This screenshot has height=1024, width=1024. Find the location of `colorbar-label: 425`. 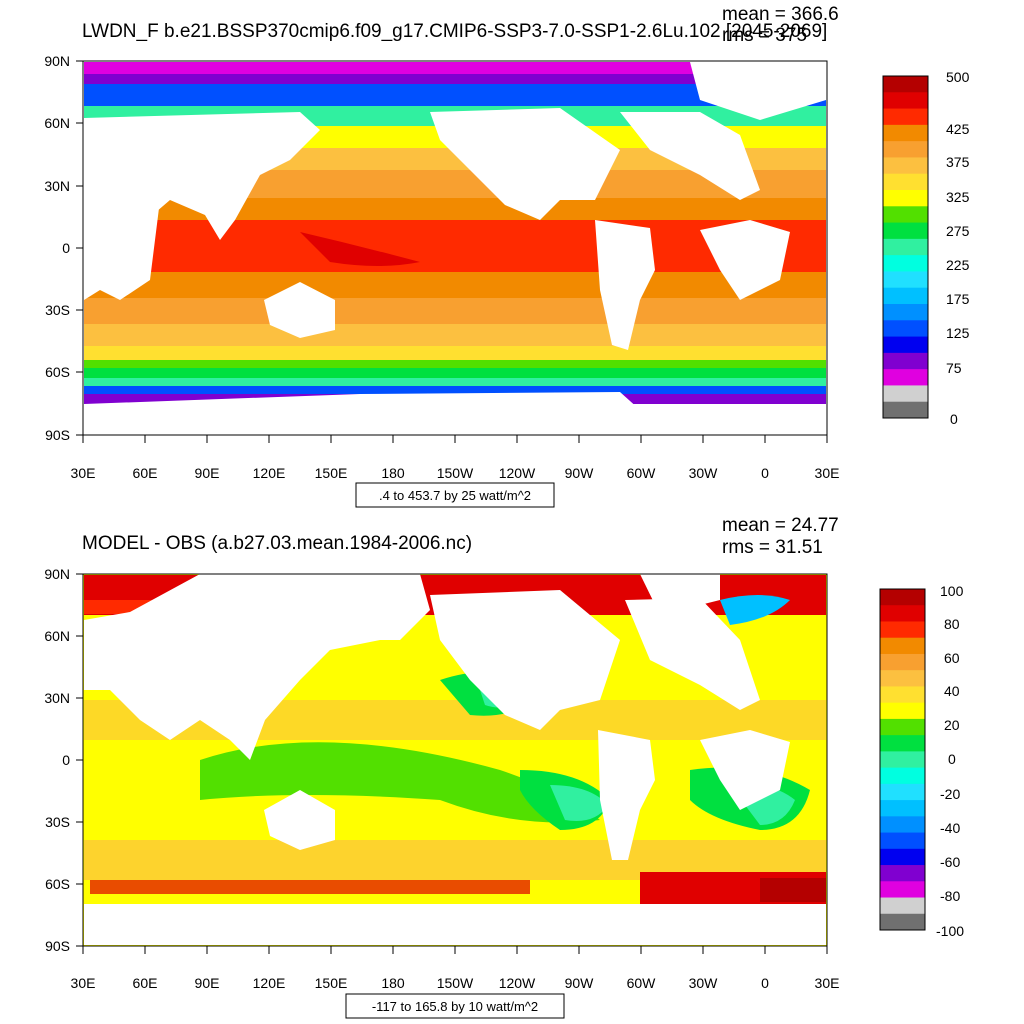

colorbar-label: 425 is located at coordinates (958, 129).